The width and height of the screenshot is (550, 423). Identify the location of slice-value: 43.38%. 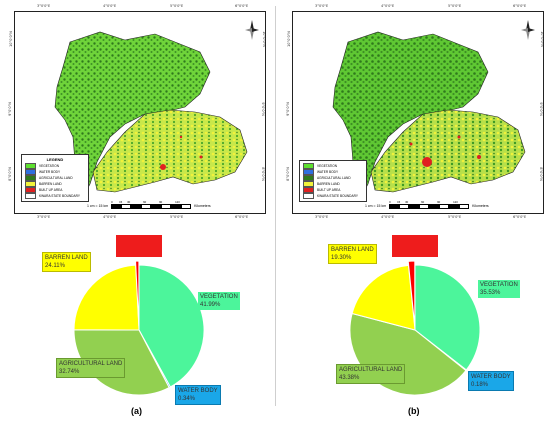
(349, 378).